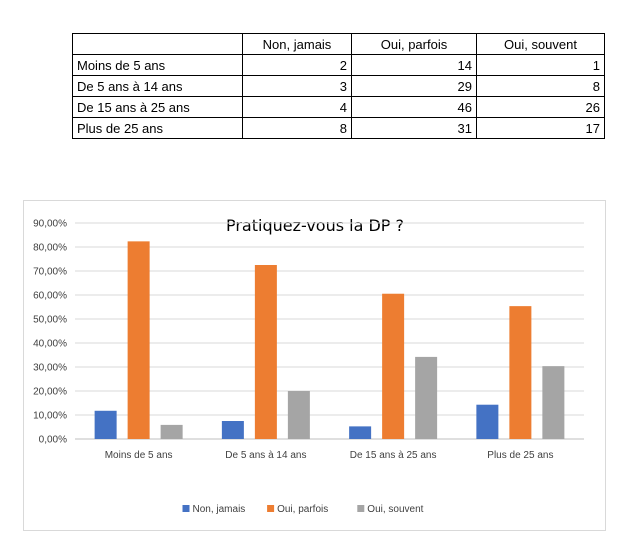 This screenshot has width=627, height=541. Describe the element at coordinates (157, 86) in the screenshot. I see `row-label: De 5 ans à 14 ans` at that location.